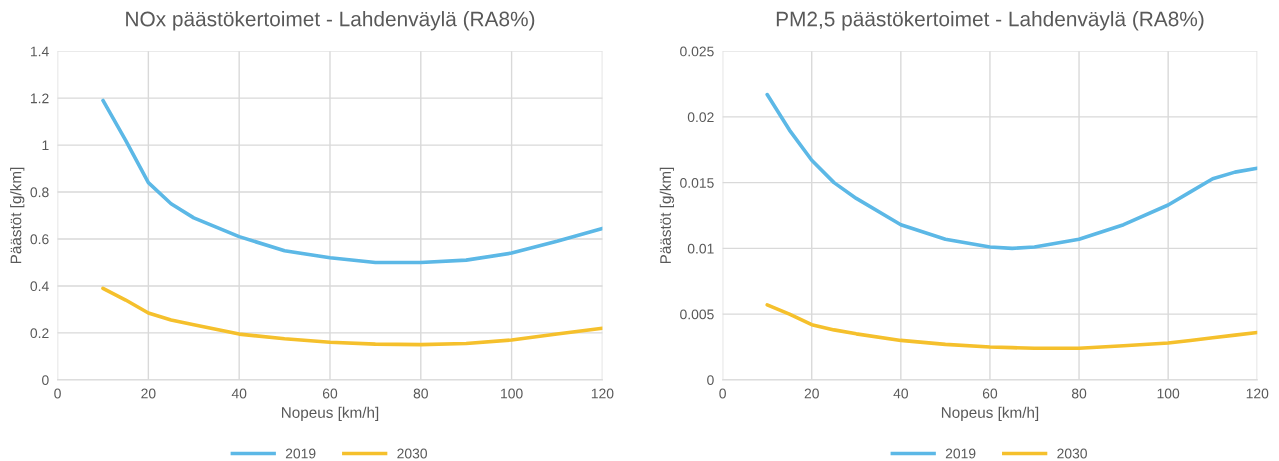 The image size is (1279, 461). I want to click on y-tick-label: 0.6, so click(39, 239).